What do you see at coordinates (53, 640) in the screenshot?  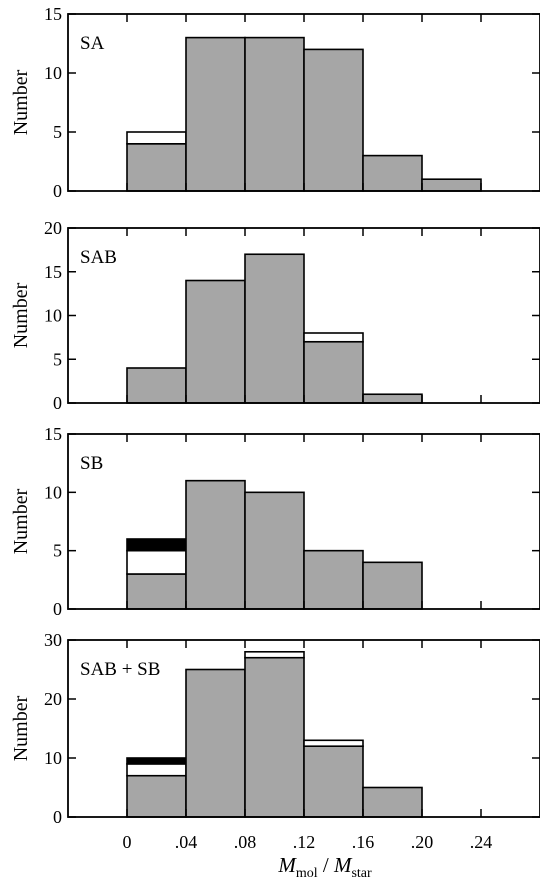 I see `y-tick-label: 30` at bounding box center [53, 640].